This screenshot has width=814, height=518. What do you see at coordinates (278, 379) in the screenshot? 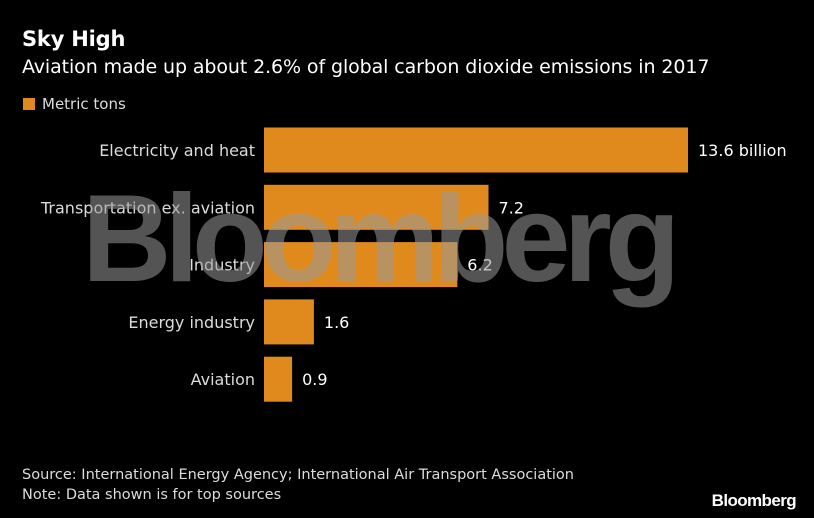
I see `bar-aviation` at bounding box center [278, 379].